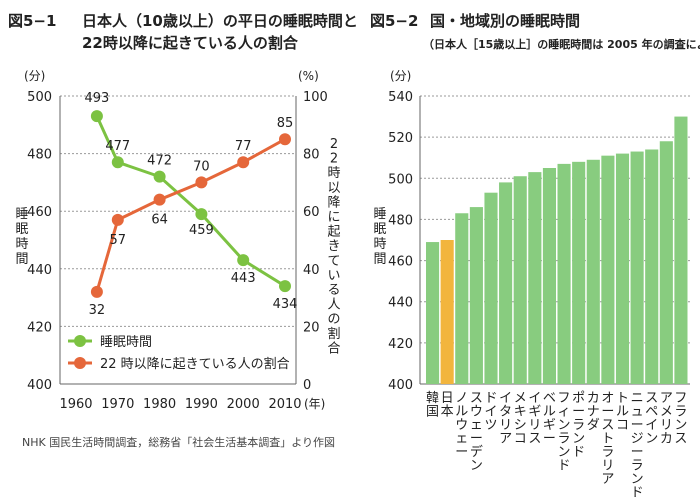 The image size is (700, 501). What do you see at coordinates (400, 179) in the screenshot?
I see `chart2-ytick: 500` at bounding box center [400, 179].